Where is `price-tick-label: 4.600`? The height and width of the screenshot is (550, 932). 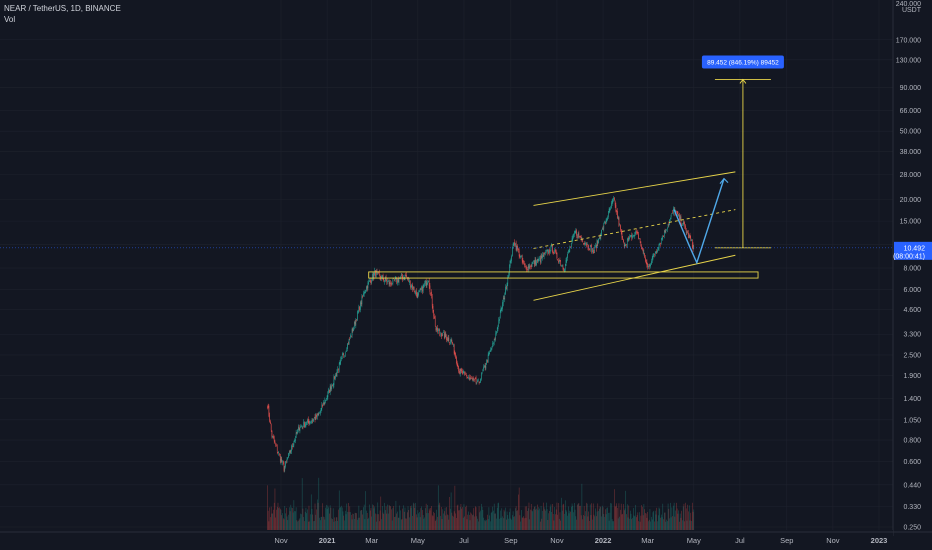 price-tick-label: 4.600 is located at coordinates (912, 310).